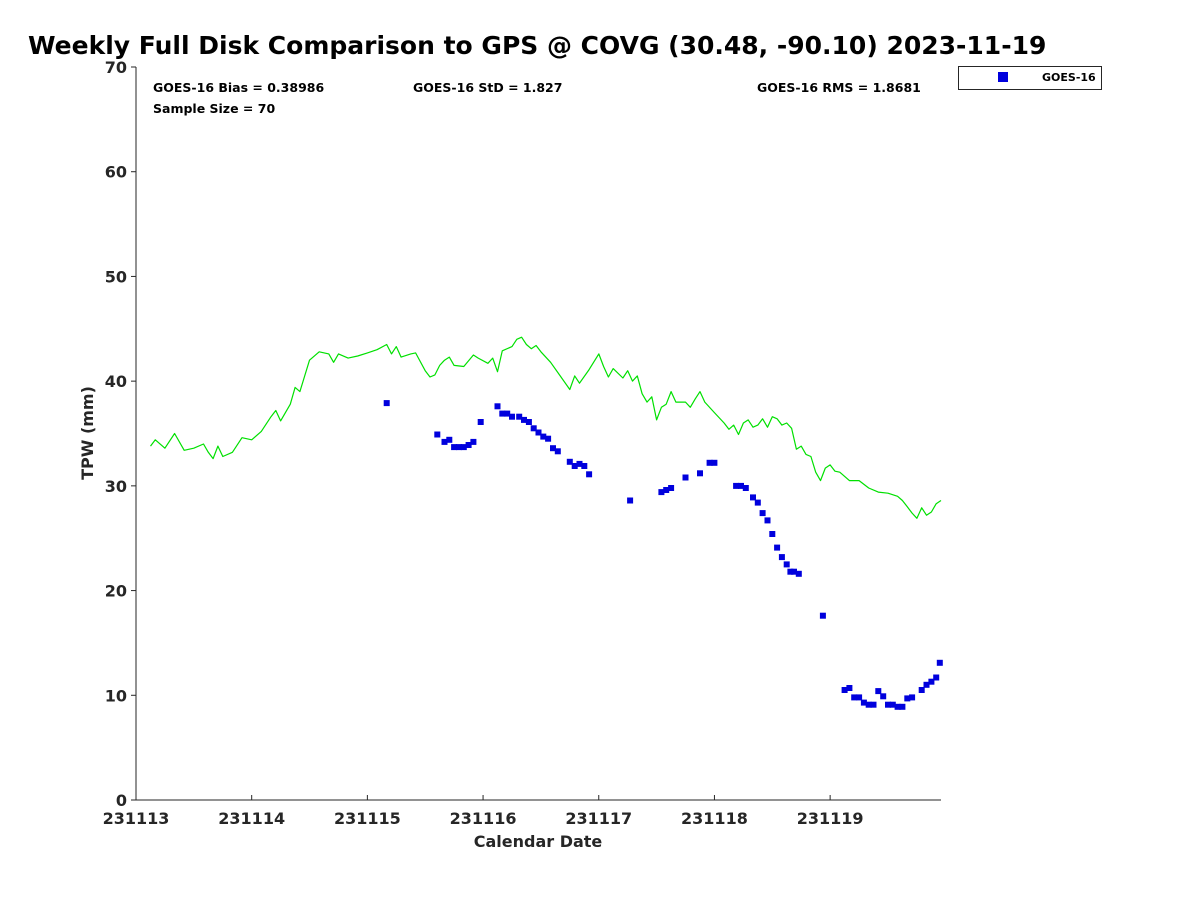 The height and width of the screenshot is (900, 1200). I want to click on sample-size-stat: Sample Size = 70, so click(214, 108).